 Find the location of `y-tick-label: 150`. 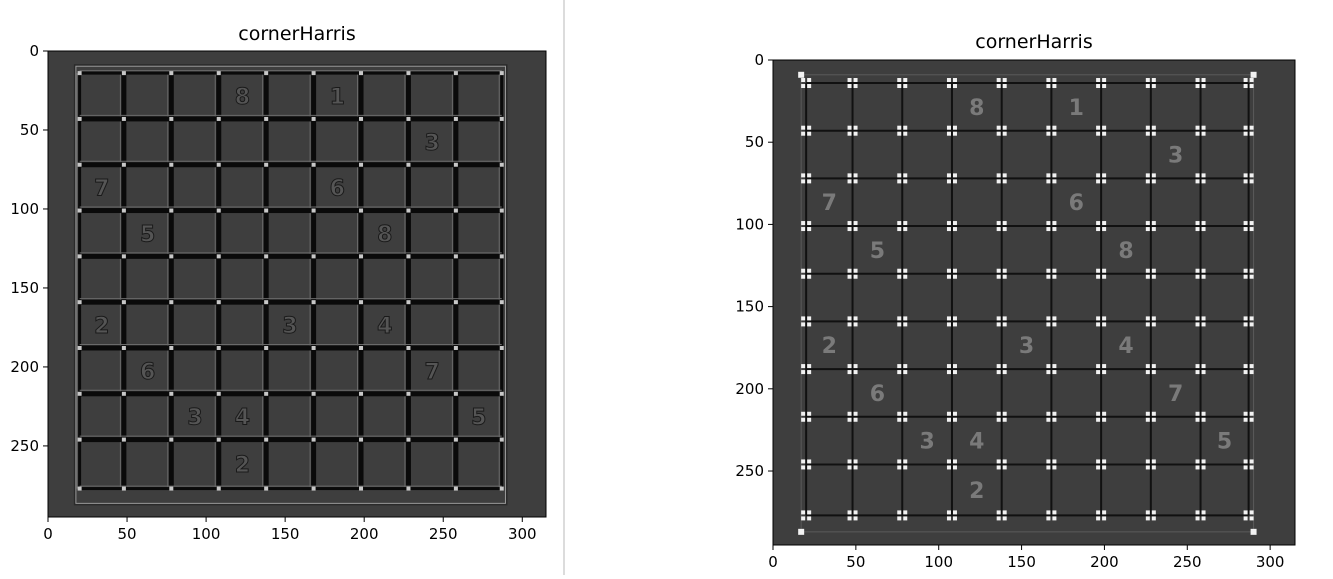

y-tick-label: 150 is located at coordinates (749, 307).